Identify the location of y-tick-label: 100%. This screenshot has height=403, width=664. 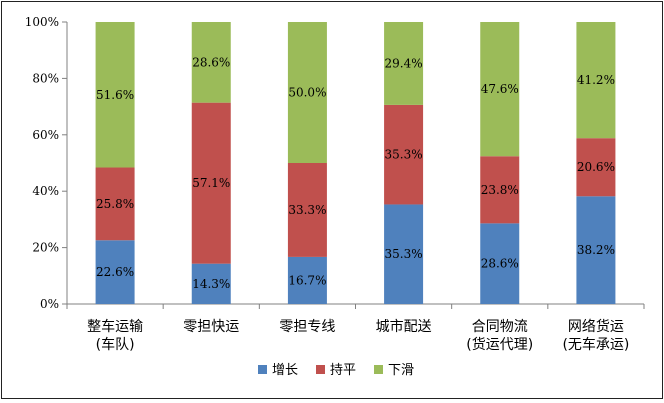
(42, 22).